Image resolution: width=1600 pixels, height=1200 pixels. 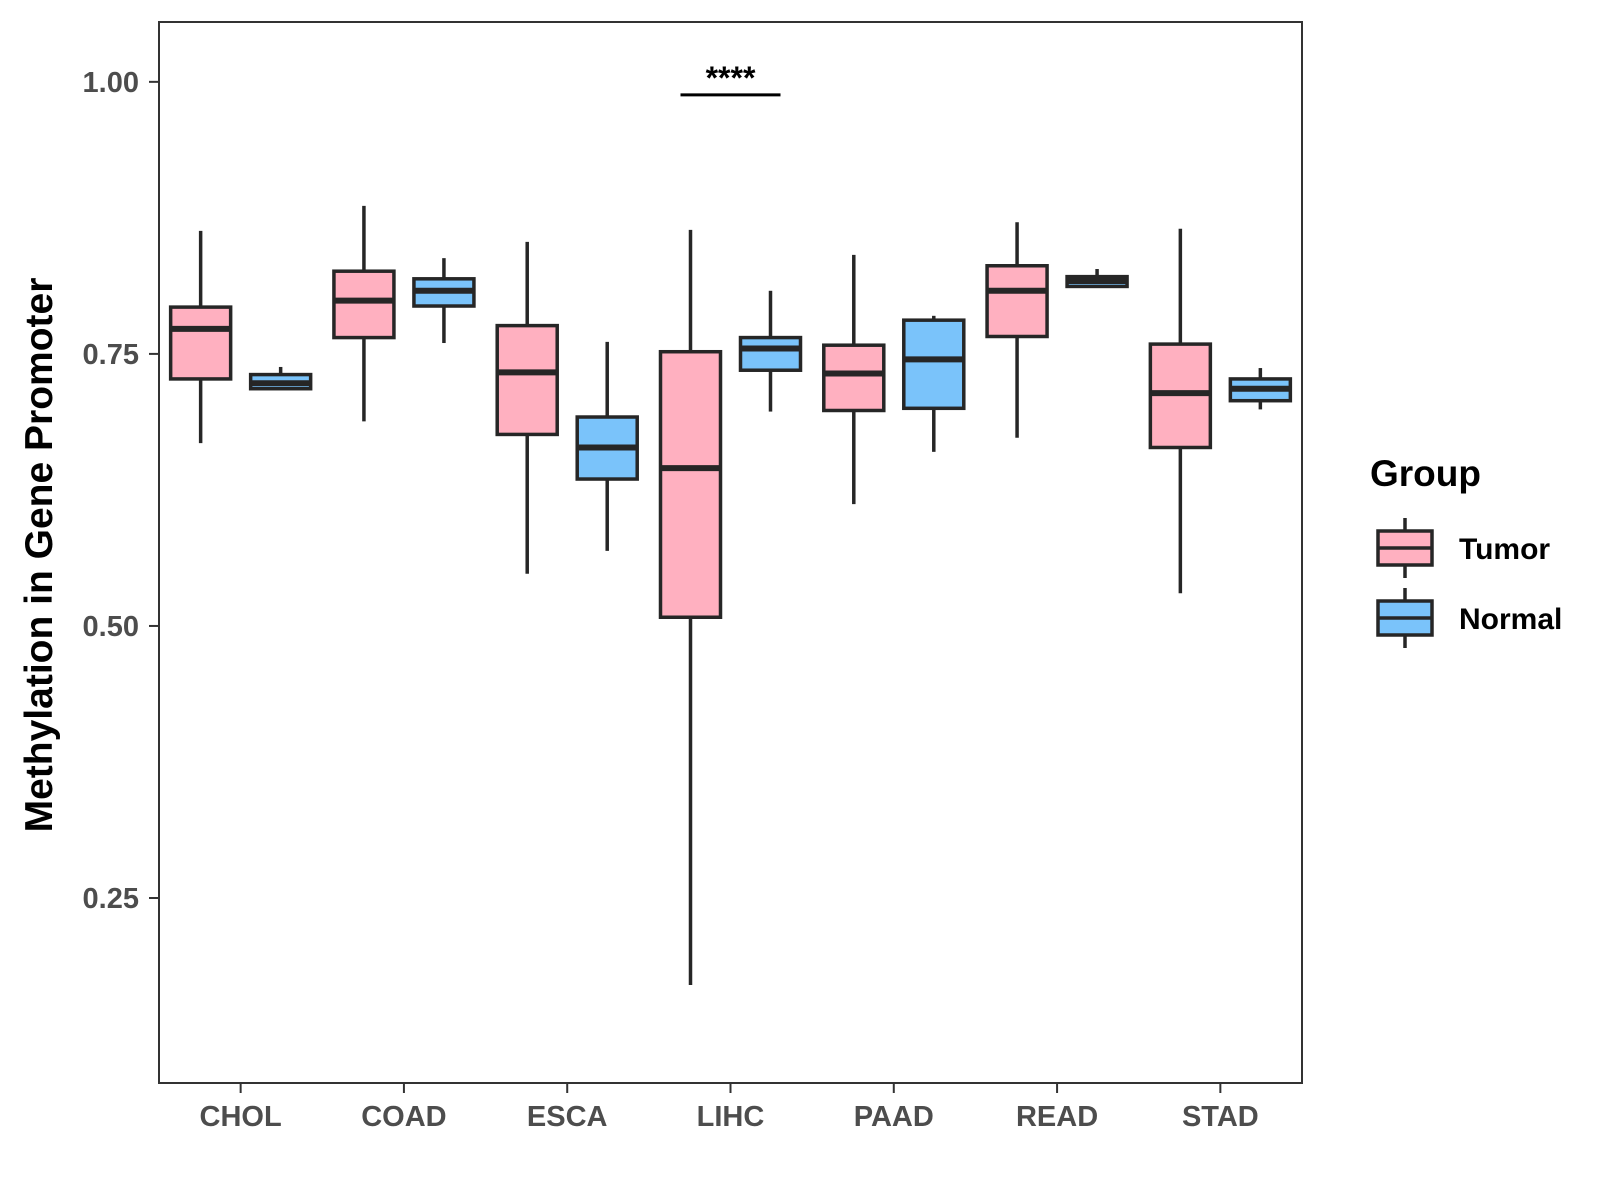 I want to click on boxplot-normal-coad, so click(x=444, y=301).